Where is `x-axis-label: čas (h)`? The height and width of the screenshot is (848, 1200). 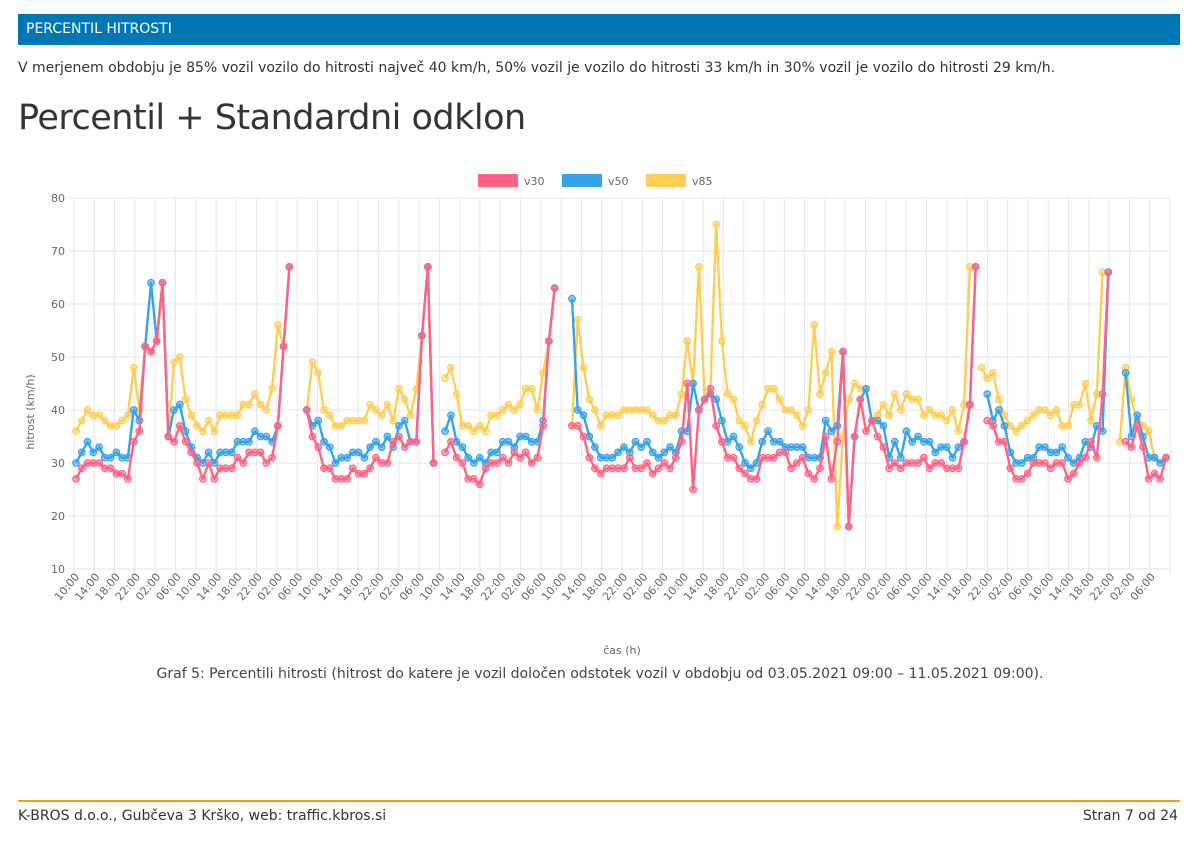
x-axis-label: čas (h) is located at coordinates (622, 650).